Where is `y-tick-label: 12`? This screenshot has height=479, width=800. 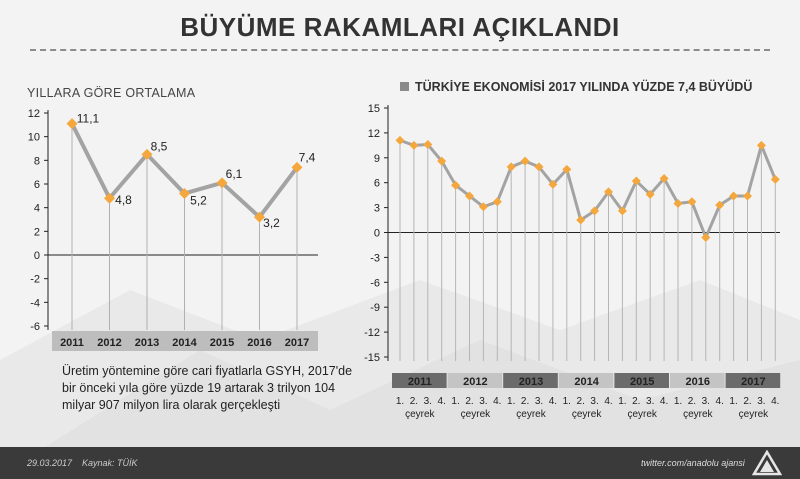 y-tick-label: 12 is located at coordinates (374, 134).